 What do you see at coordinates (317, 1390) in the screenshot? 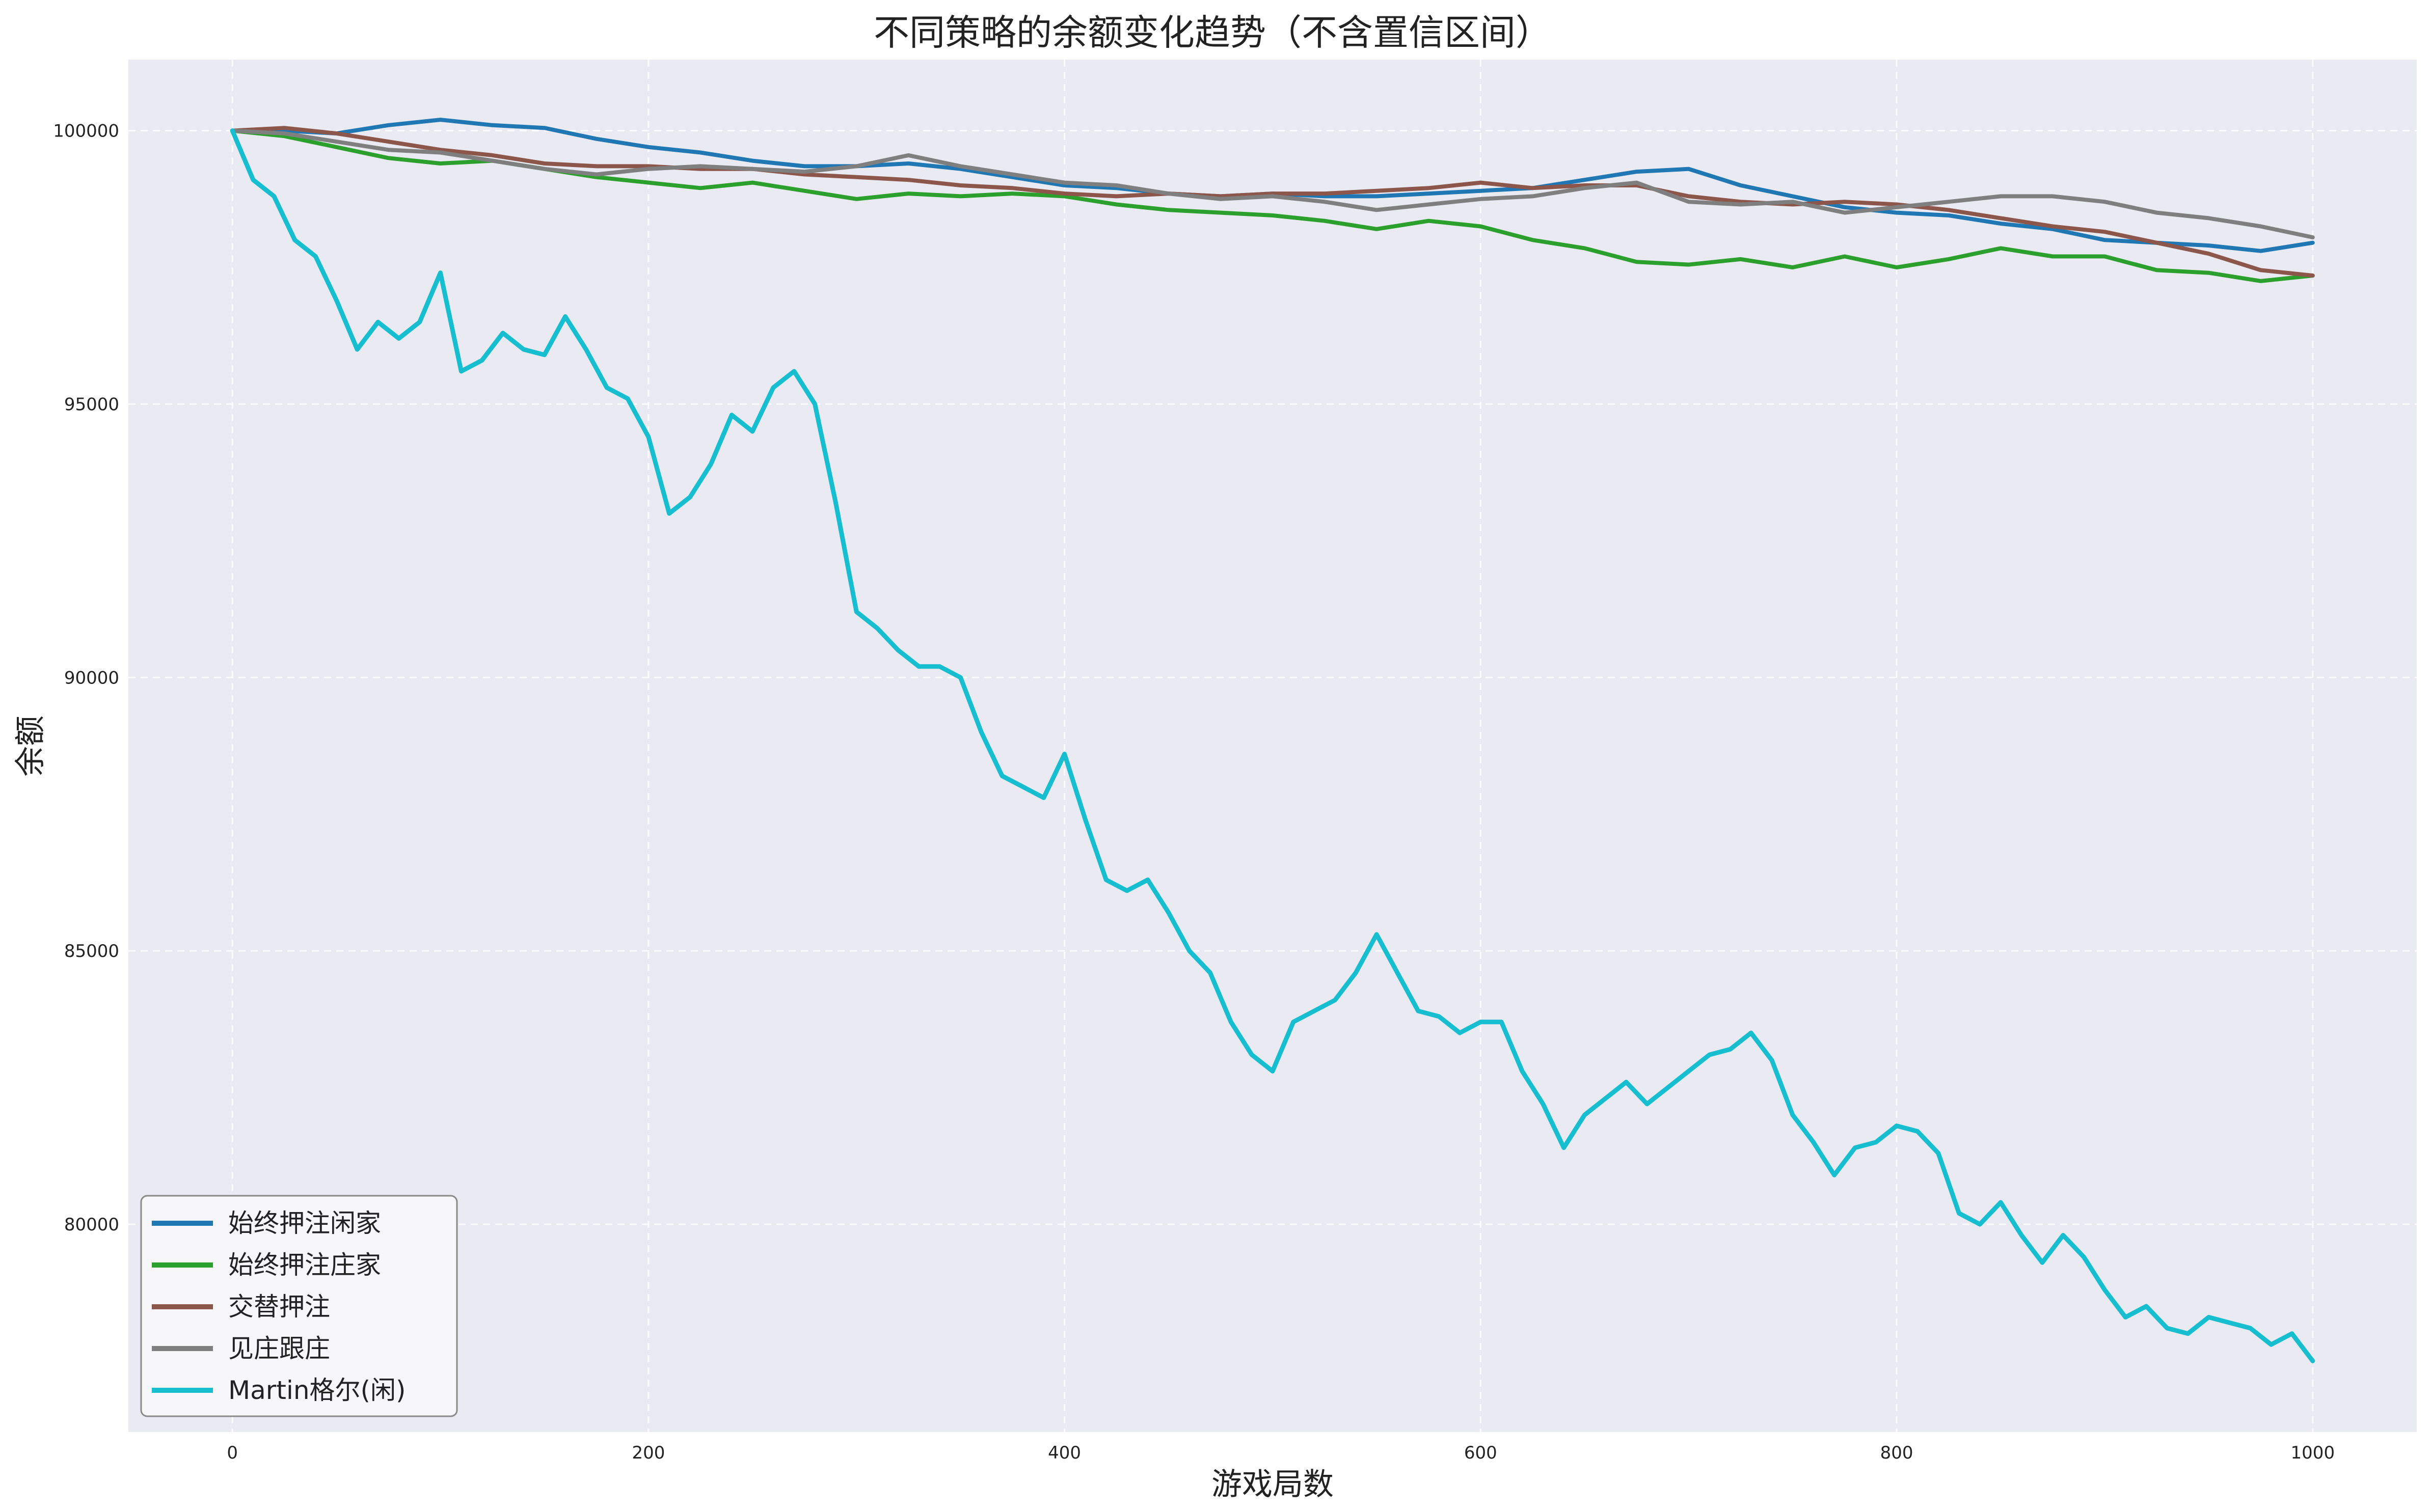
I see `legend-label: Martin格尔(闲)` at bounding box center [317, 1390].